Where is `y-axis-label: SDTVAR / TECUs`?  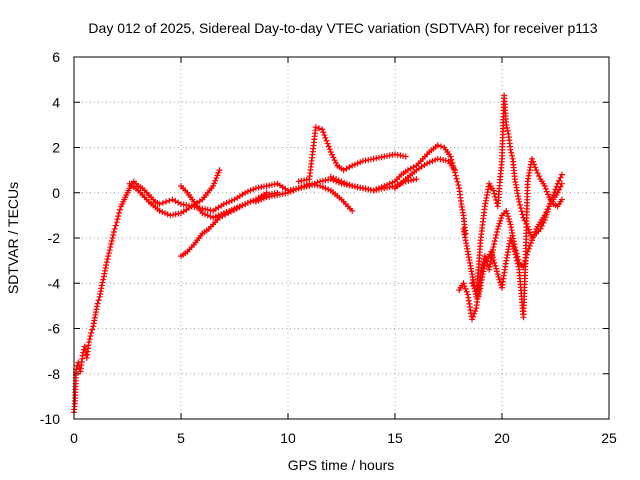
y-axis-label: SDTVAR / TECUs is located at coordinates (13, 238).